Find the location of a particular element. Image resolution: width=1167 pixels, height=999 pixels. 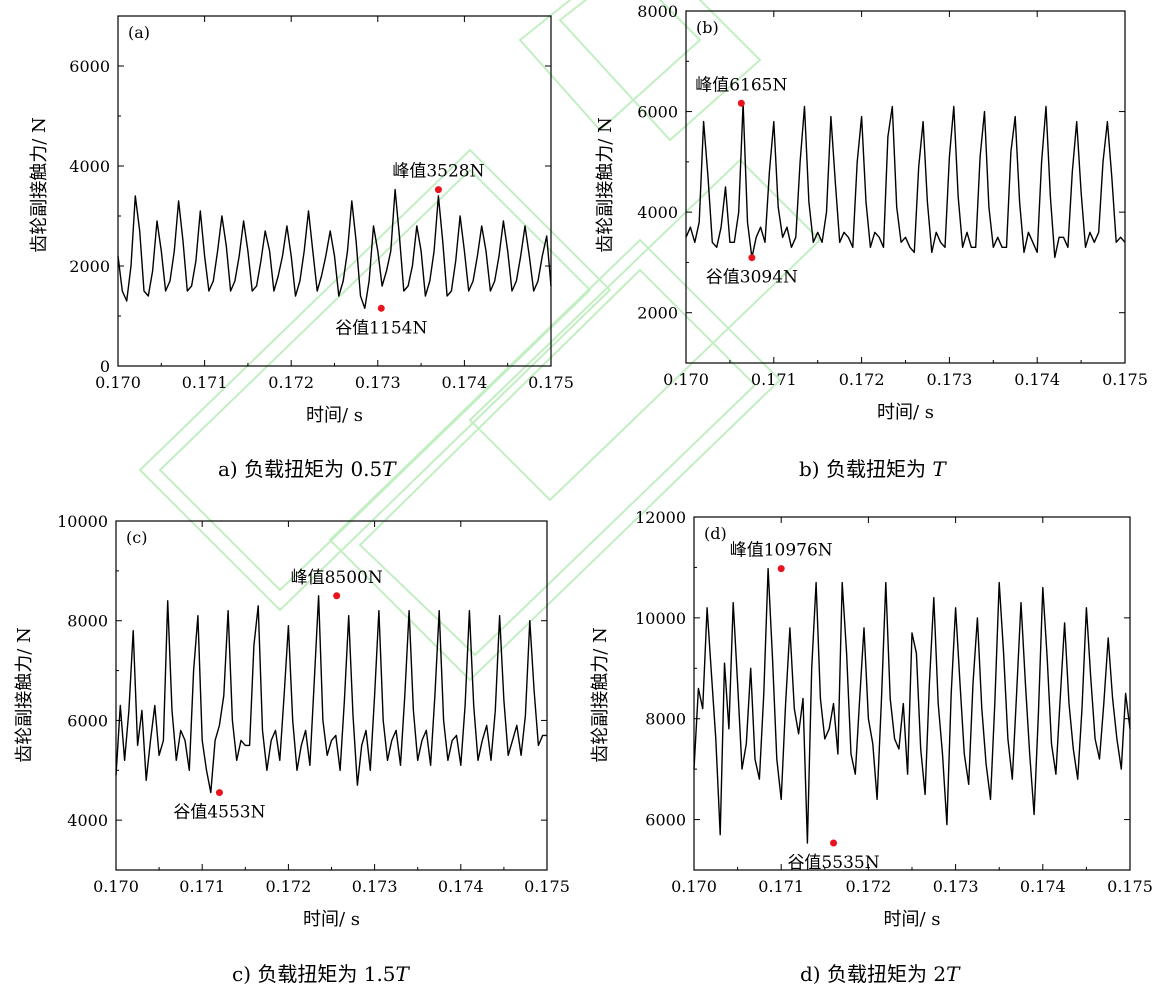

x-tick-label-b: 0.172 is located at coordinates (862, 379).